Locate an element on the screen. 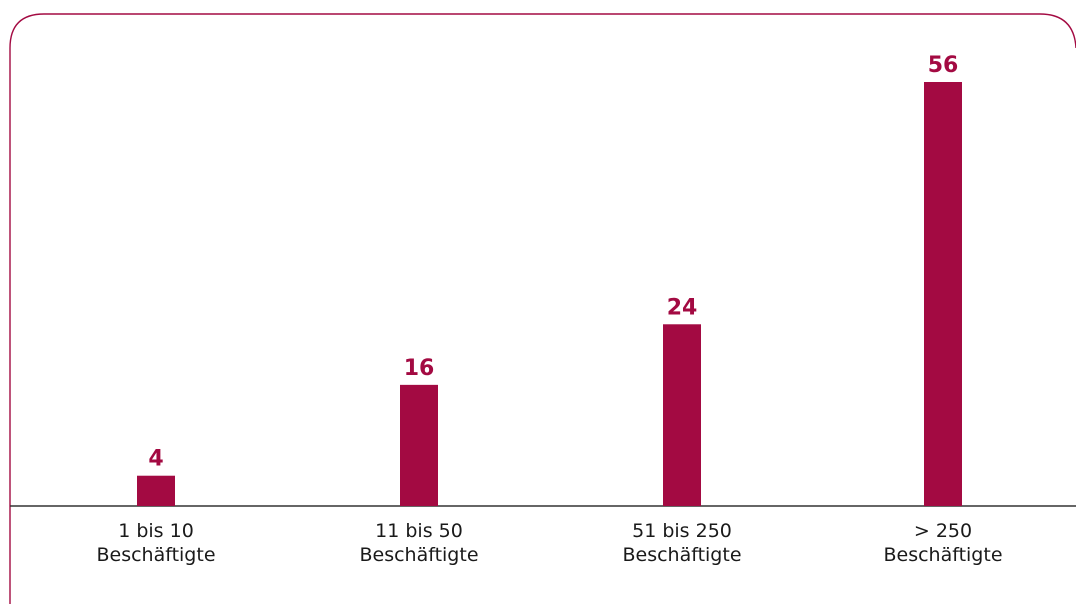  category-label-3-line-1: 51 bis 250 is located at coordinates (682, 531).